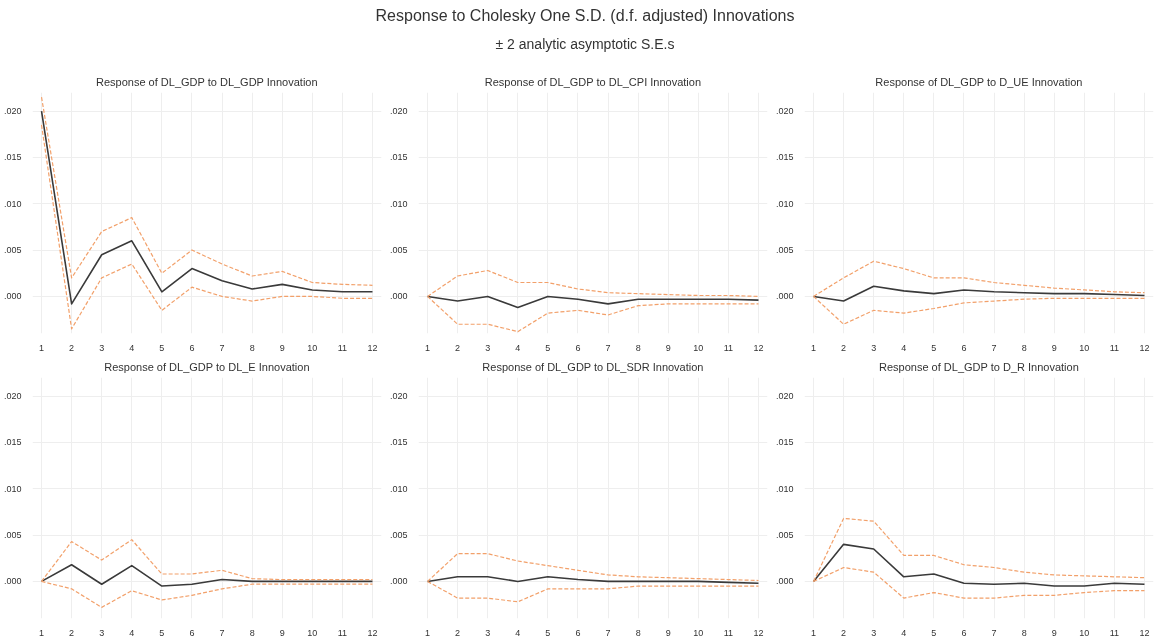 Image resolution: width=1170 pixels, height=642 pixels. What do you see at coordinates (979, 81) in the screenshot?
I see `chart-title: Response of DL_GDP to D_UE Innovation` at bounding box center [979, 81].